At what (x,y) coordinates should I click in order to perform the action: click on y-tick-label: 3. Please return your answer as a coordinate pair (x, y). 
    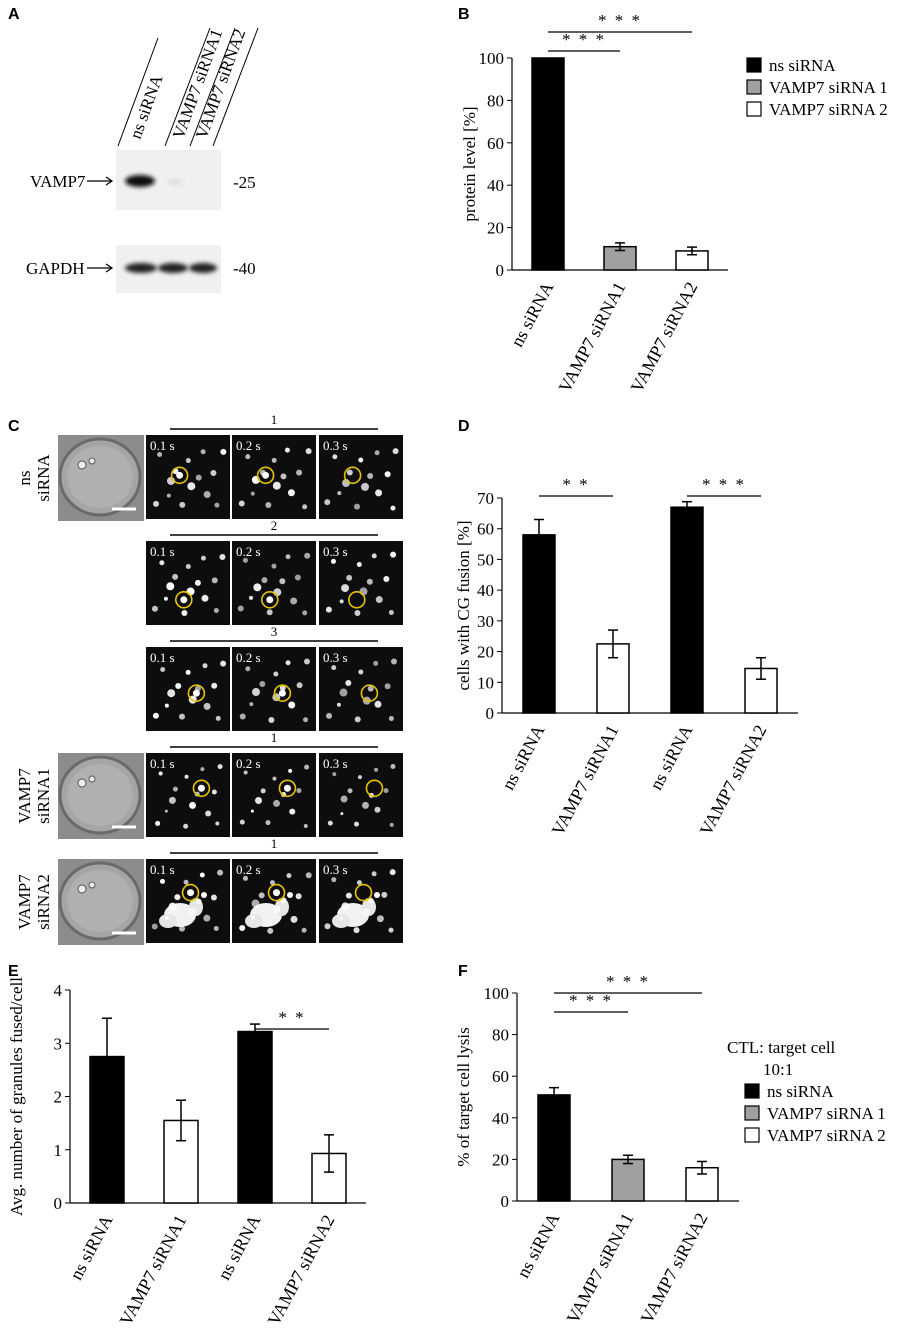
    Looking at the image, I should click on (58, 1043).